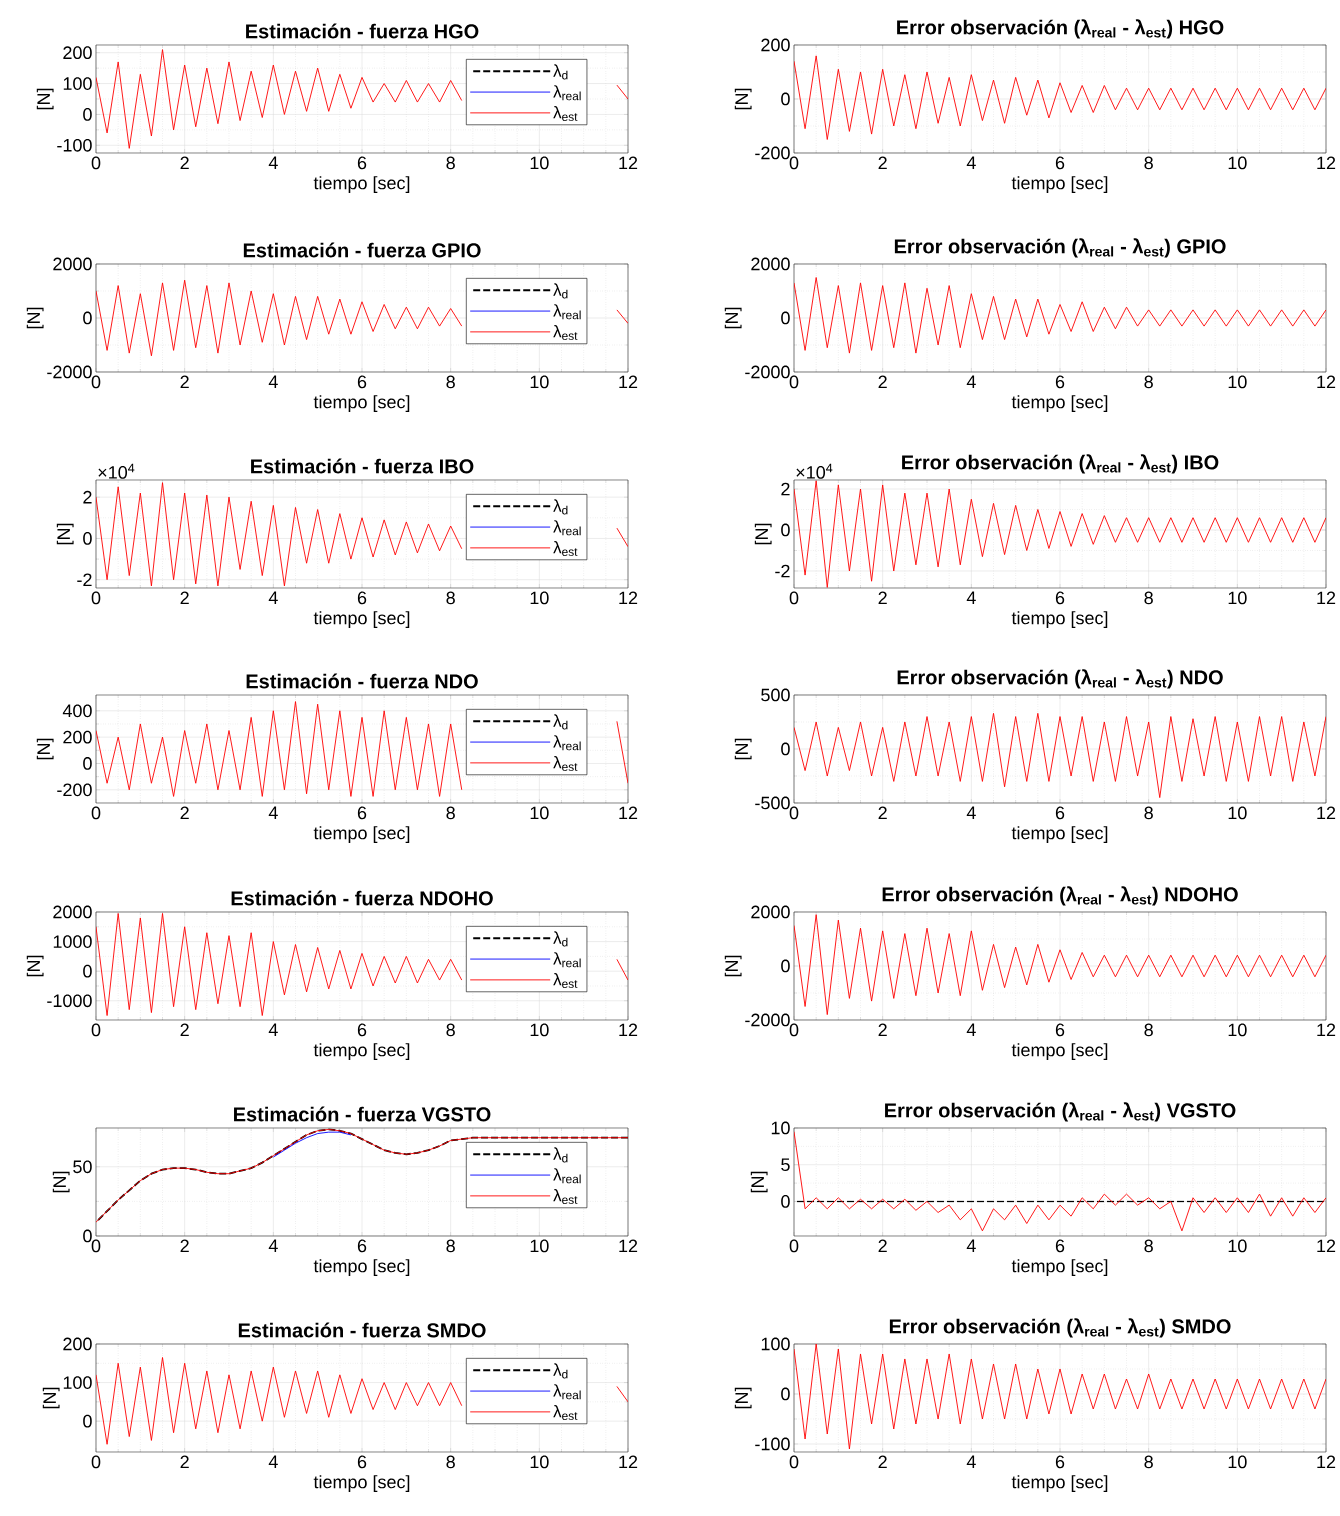 The image size is (1340, 1516). What do you see at coordinates (72, 941) in the screenshot?
I see `y-tick-label: 1000` at bounding box center [72, 941].